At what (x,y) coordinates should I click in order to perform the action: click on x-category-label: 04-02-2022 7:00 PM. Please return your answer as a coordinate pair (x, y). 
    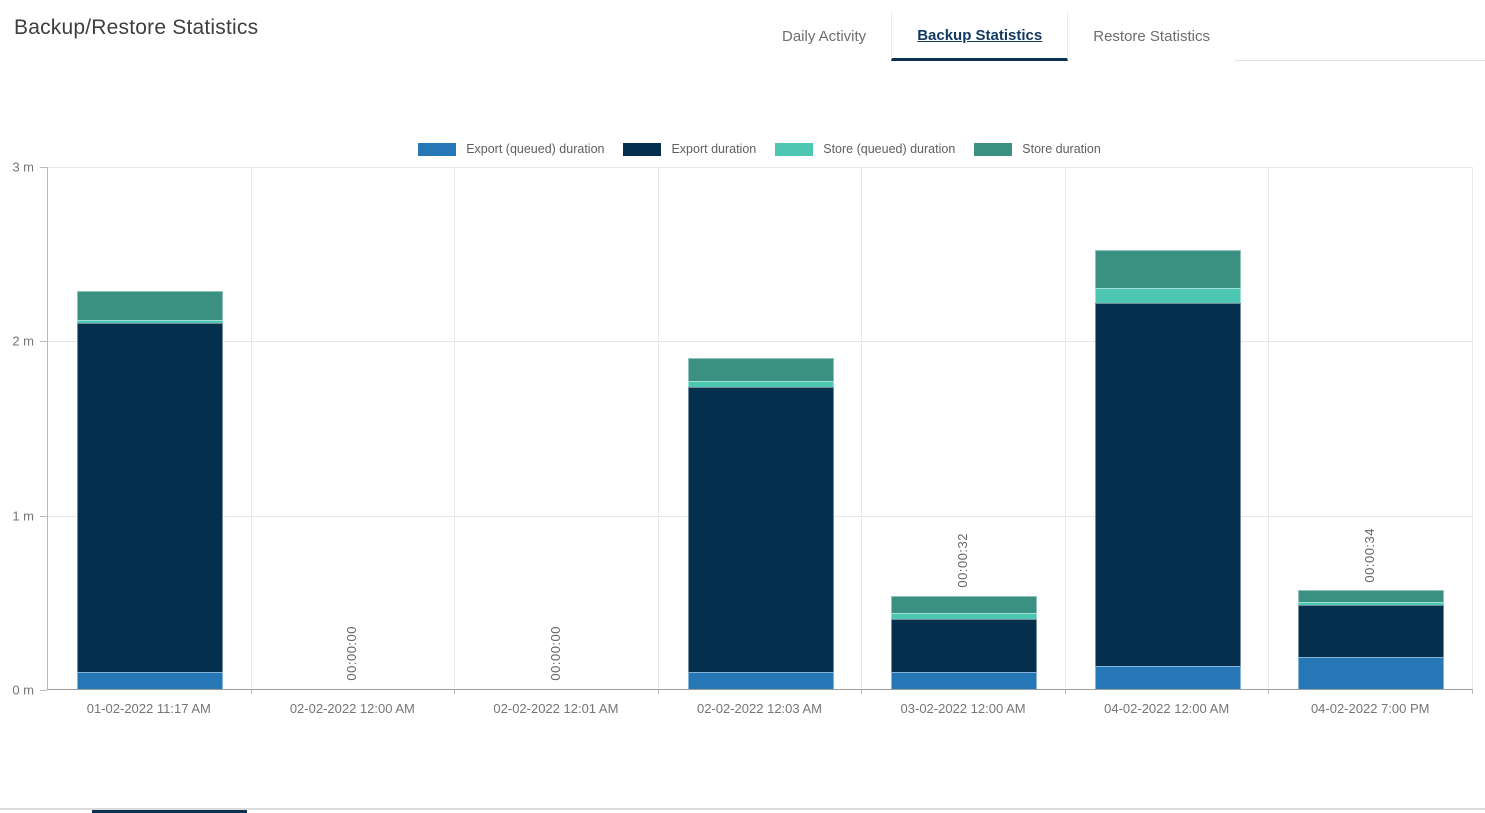
    Looking at the image, I should click on (1370, 708).